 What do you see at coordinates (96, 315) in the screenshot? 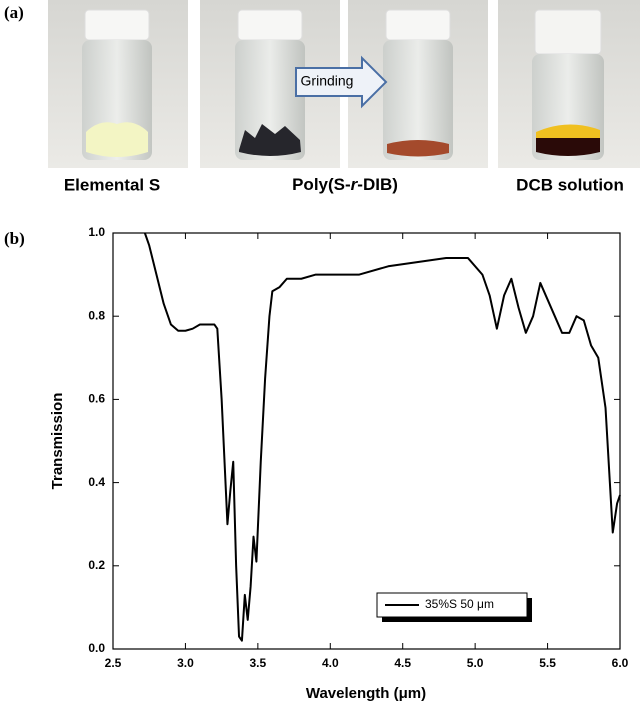
I see `y-tick-label: 0.8` at bounding box center [96, 315].